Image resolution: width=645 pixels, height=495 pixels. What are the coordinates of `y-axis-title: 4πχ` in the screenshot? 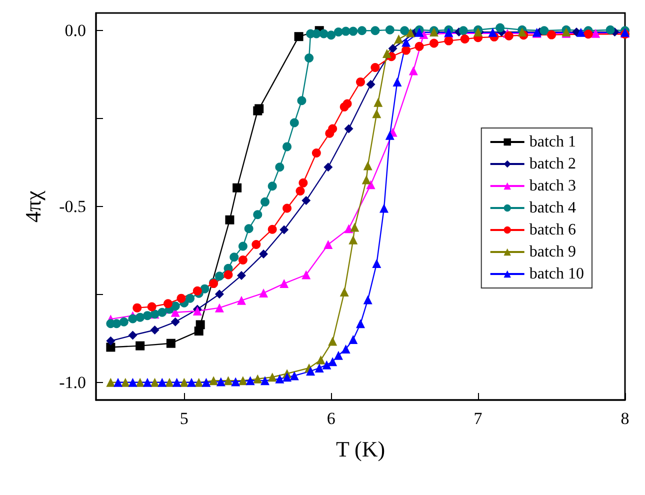 It's located at (33, 206).